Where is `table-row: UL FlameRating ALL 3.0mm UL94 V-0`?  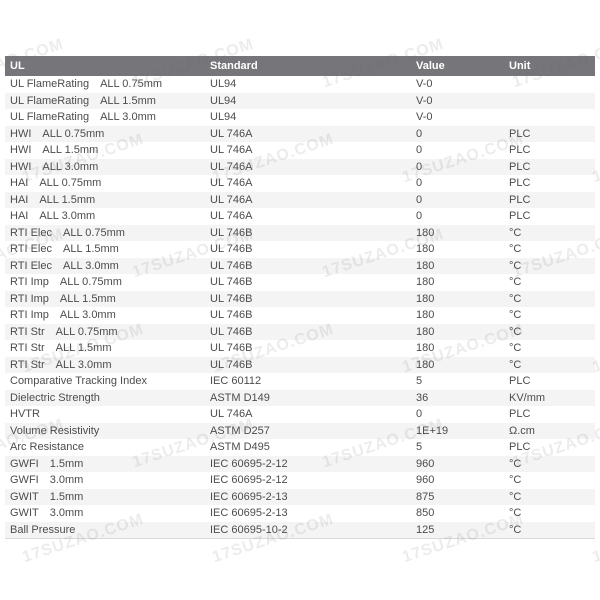 table-row: UL FlameRating ALL 3.0mm UL94 V-0 is located at coordinates (300, 117).